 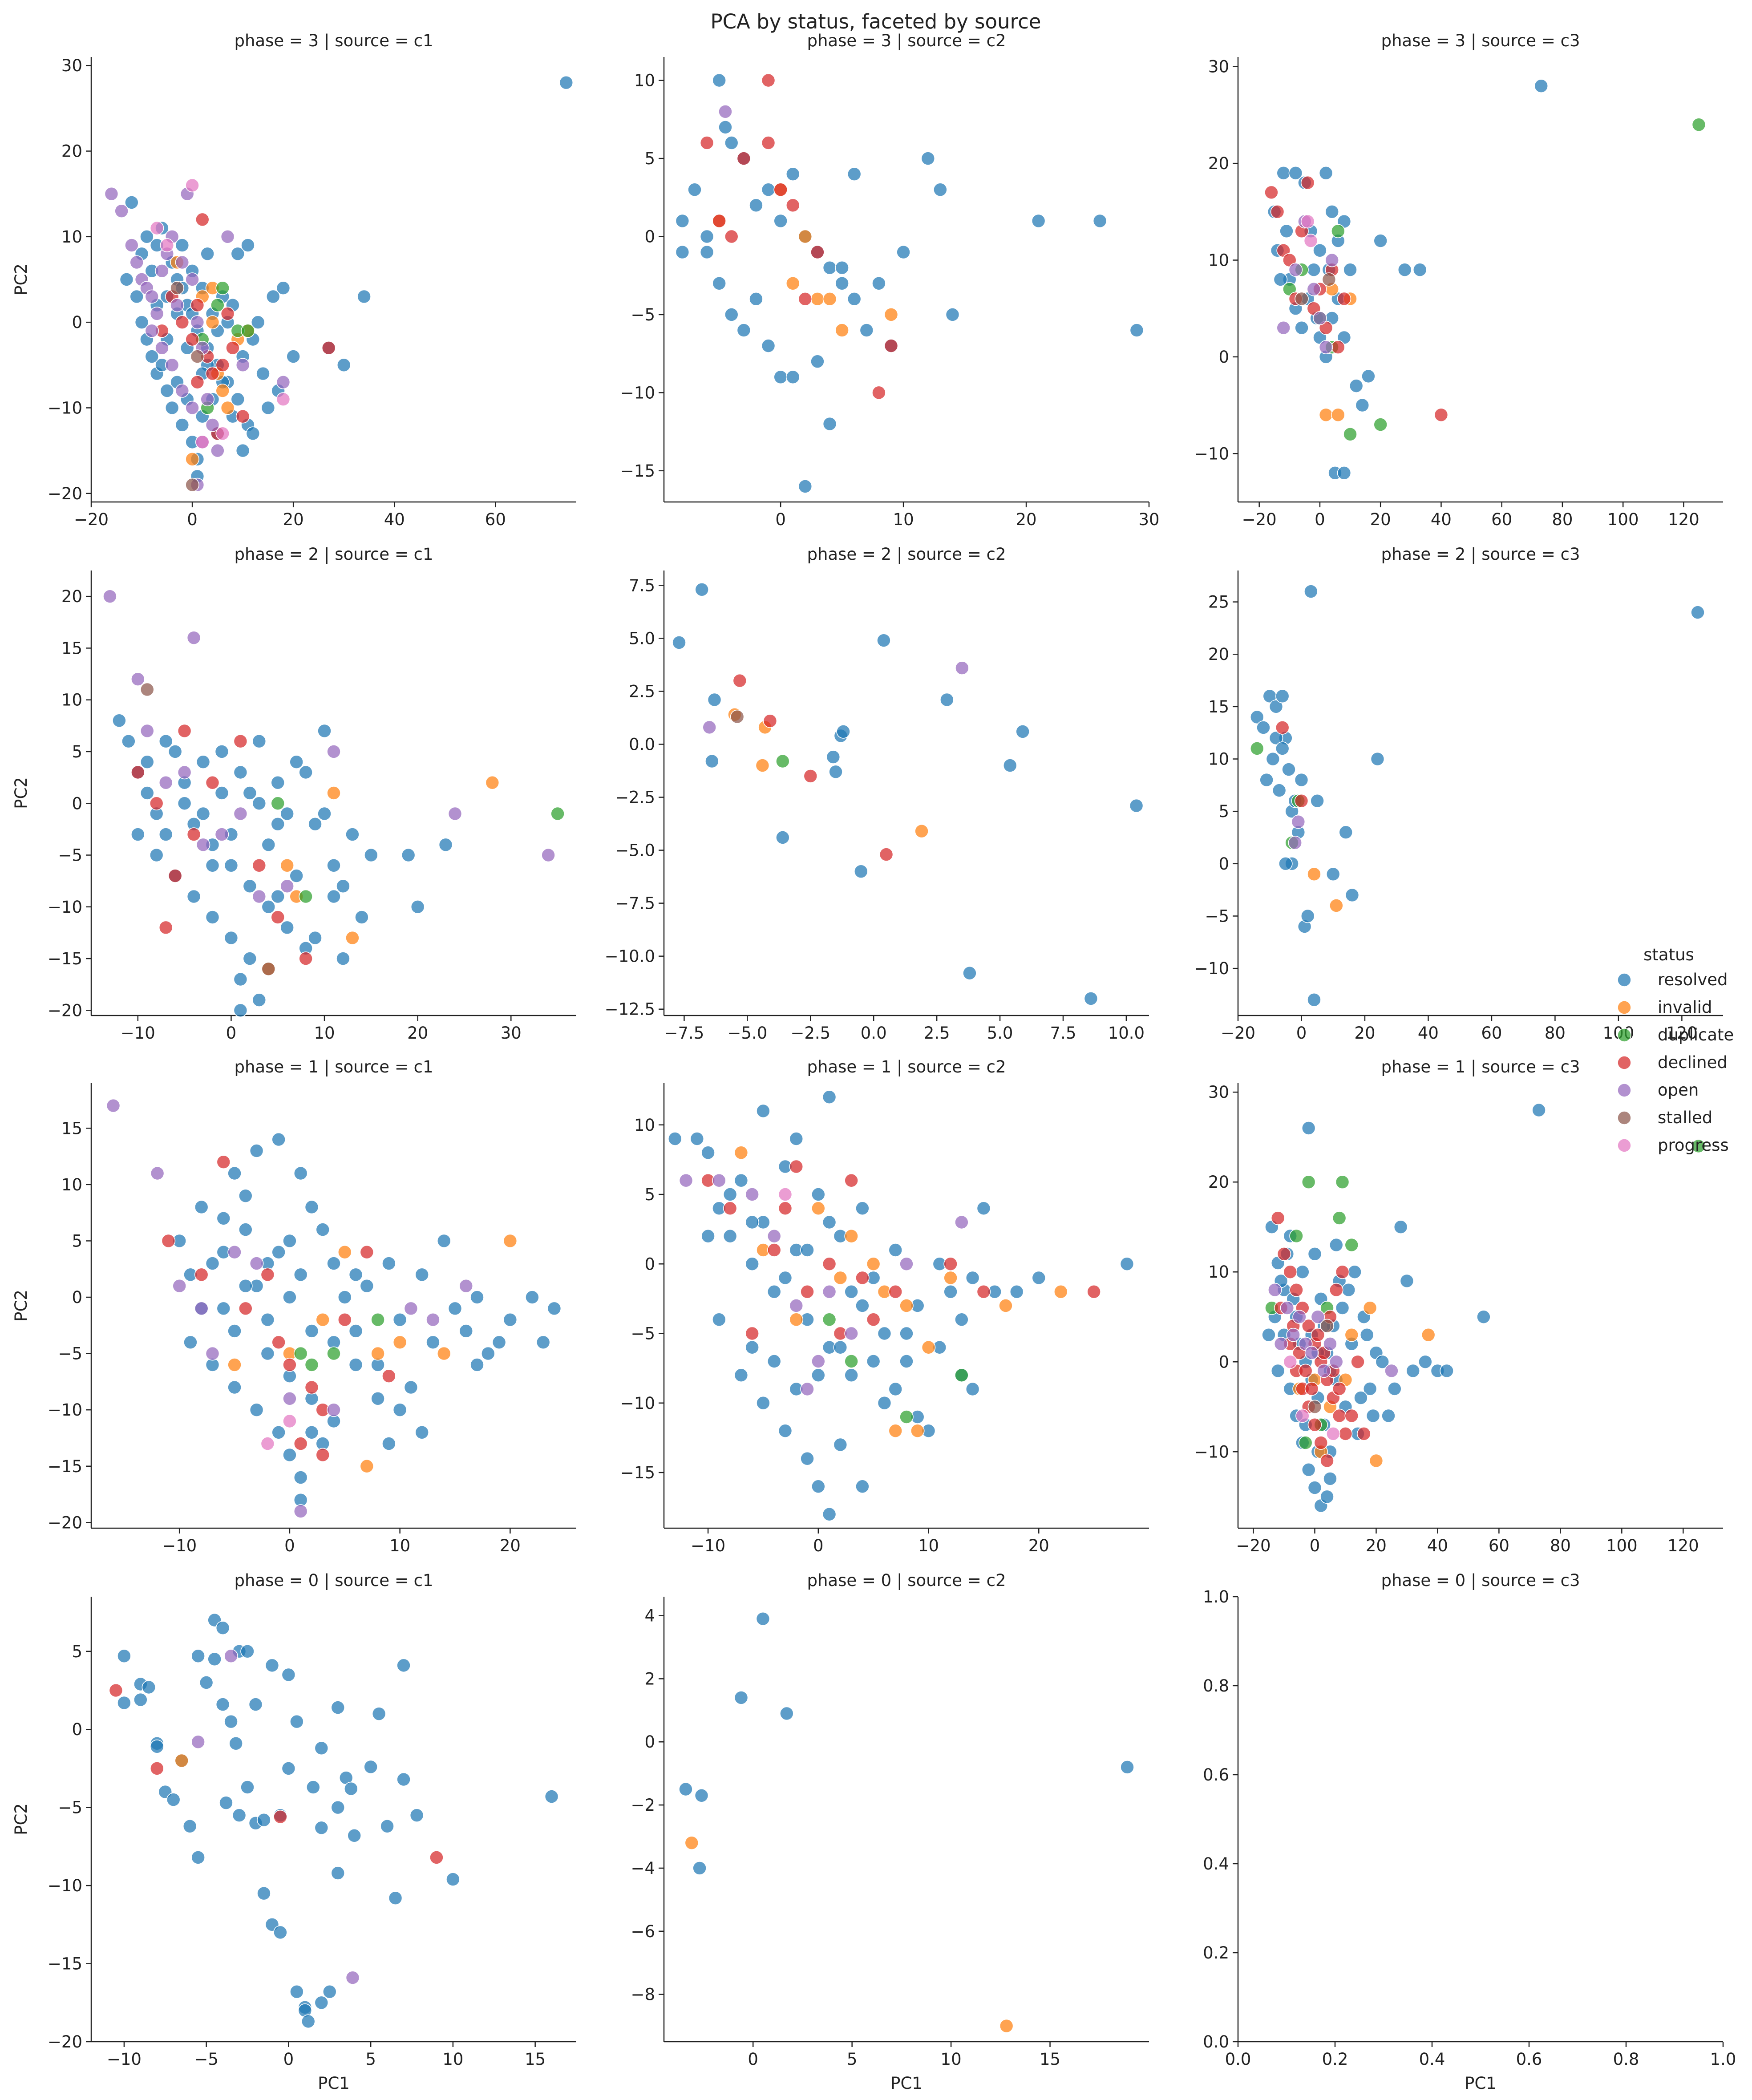 I want to click on x-tick-label: 20, so click(x=510, y=1546).